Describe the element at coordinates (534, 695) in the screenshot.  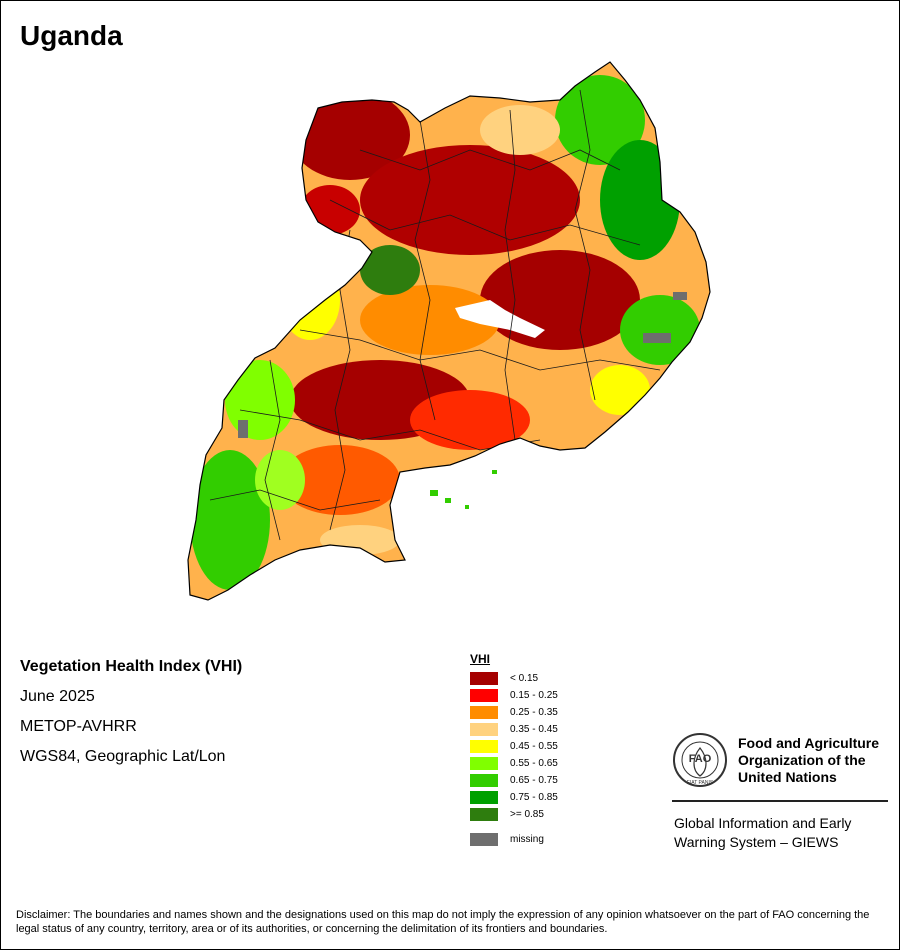
I see `legend-label: 0.15 - 0.25` at that location.